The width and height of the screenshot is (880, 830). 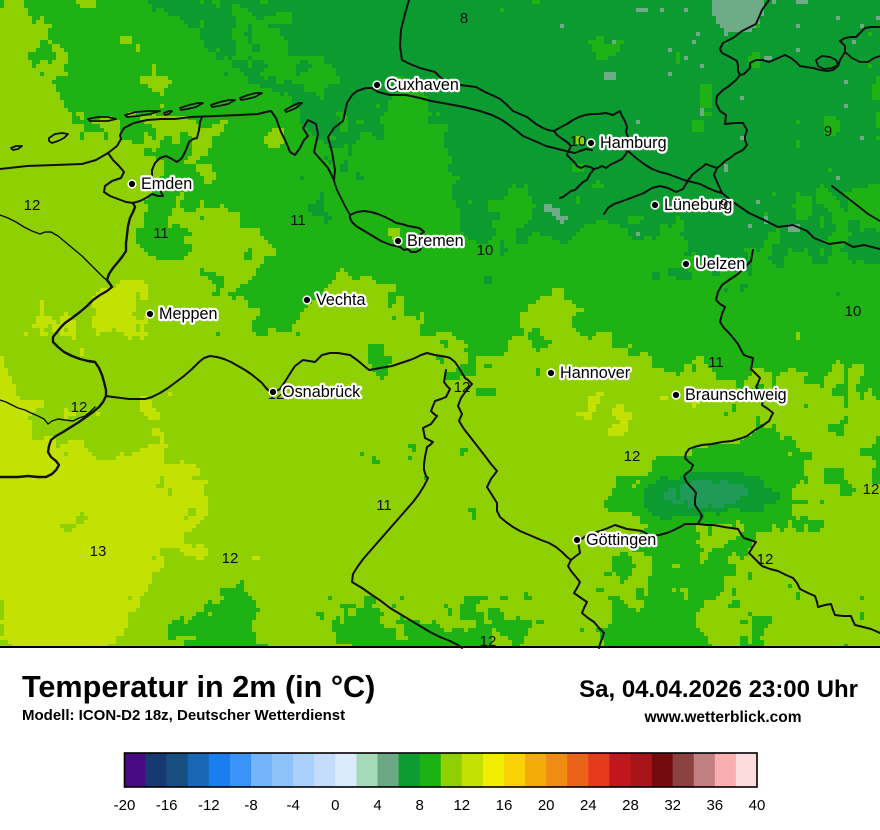 I want to click on svg-text: -8, so click(x=250, y=805).